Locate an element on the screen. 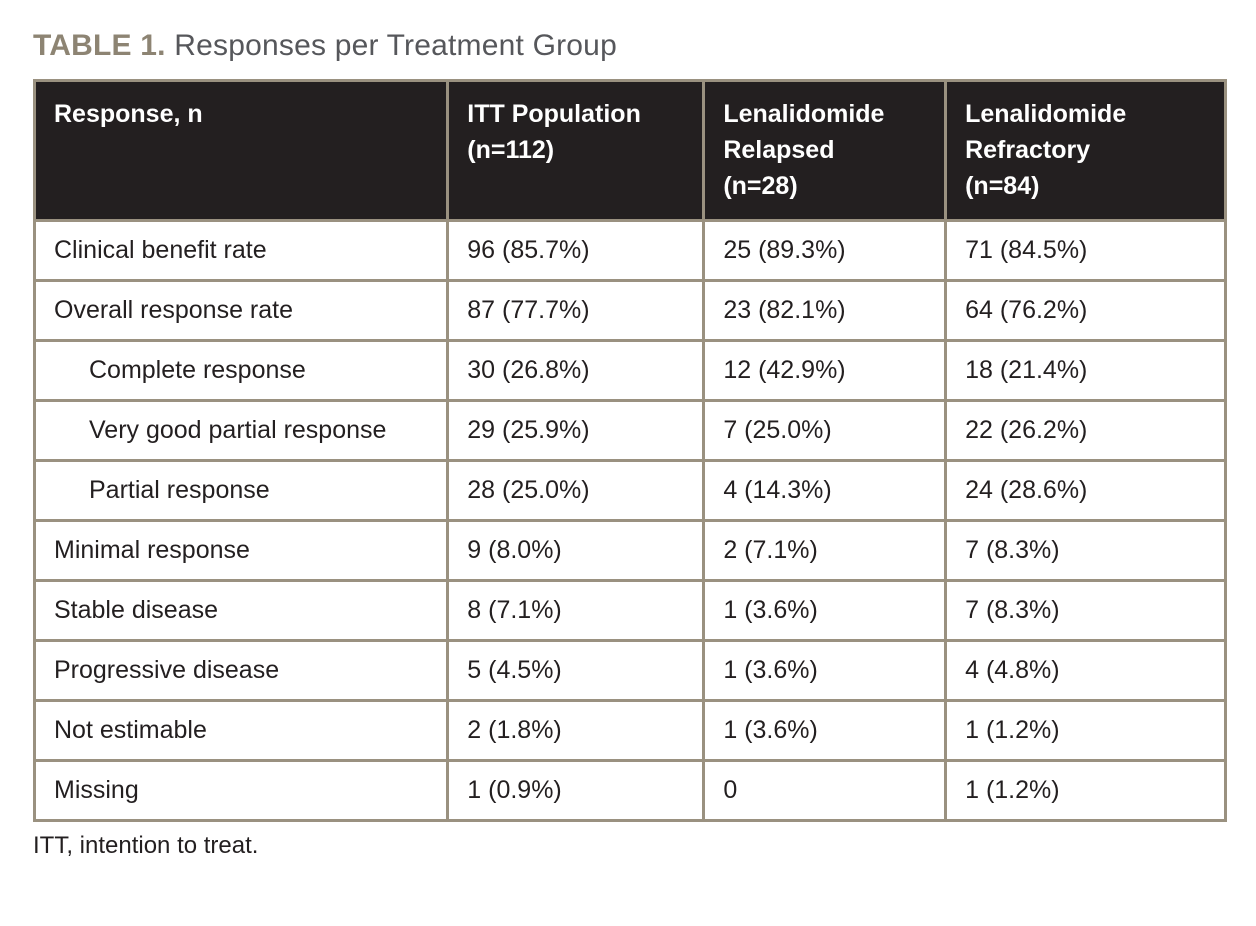  cell-value: 28 (25.0%) is located at coordinates (576, 490).